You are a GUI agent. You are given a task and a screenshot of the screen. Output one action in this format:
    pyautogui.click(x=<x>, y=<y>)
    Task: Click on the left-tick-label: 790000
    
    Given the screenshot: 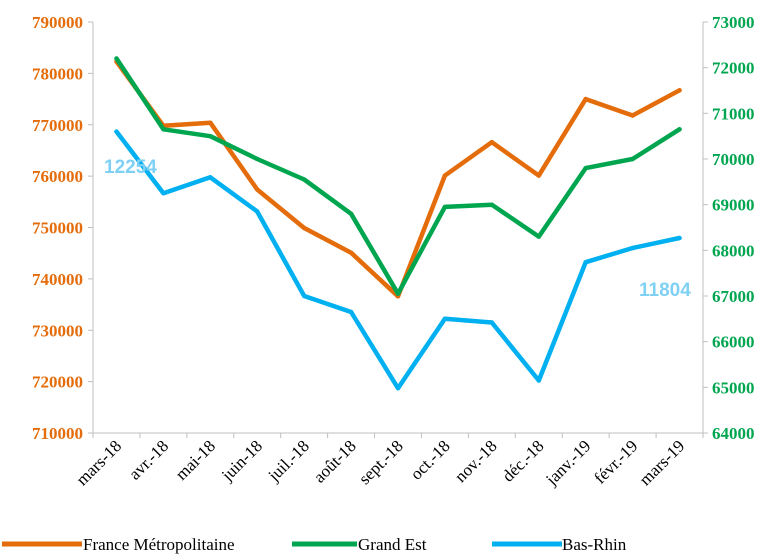 What is the action you would take?
    pyautogui.click(x=57, y=22)
    